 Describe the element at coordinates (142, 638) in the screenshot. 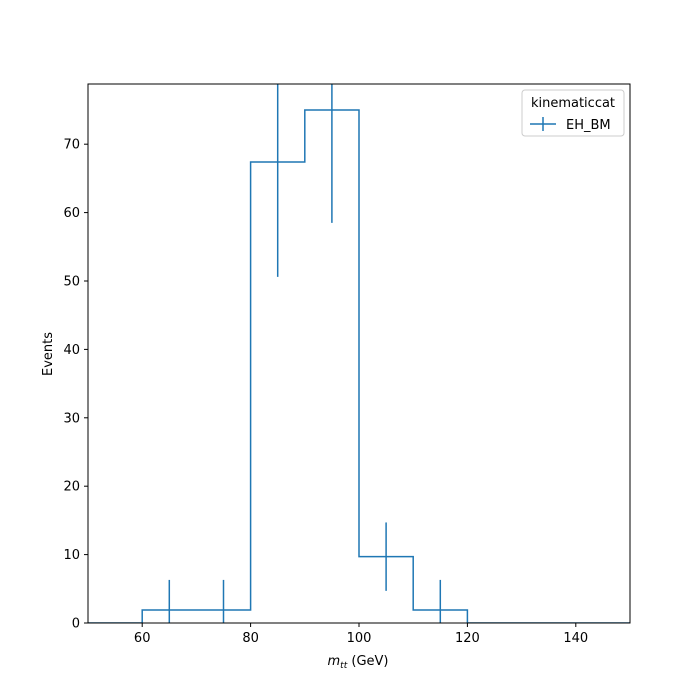

I see `x-tick-label: 60` at that location.